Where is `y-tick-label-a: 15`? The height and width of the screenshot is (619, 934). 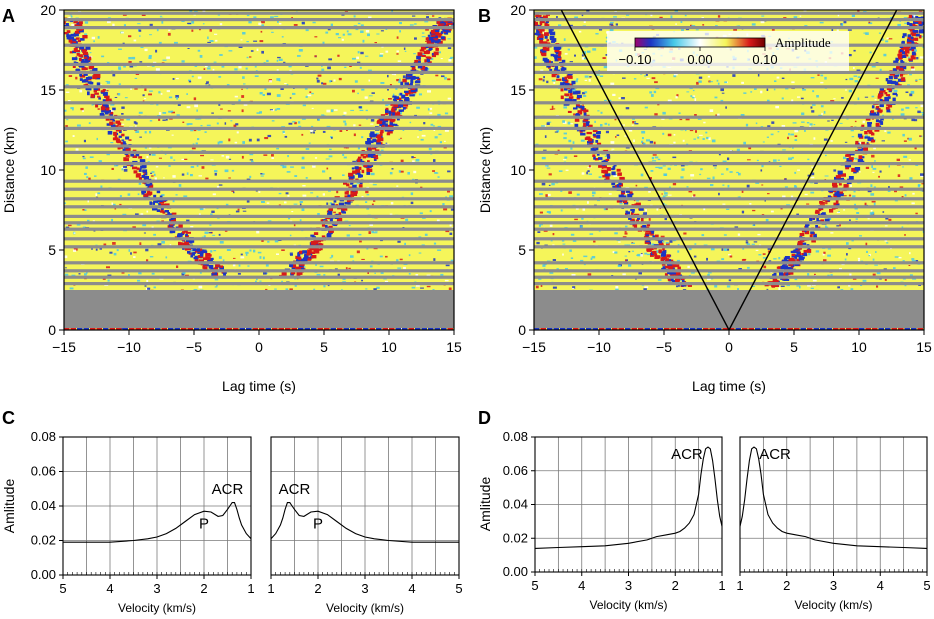
y-tick-label-a: 15 is located at coordinates (48, 90).